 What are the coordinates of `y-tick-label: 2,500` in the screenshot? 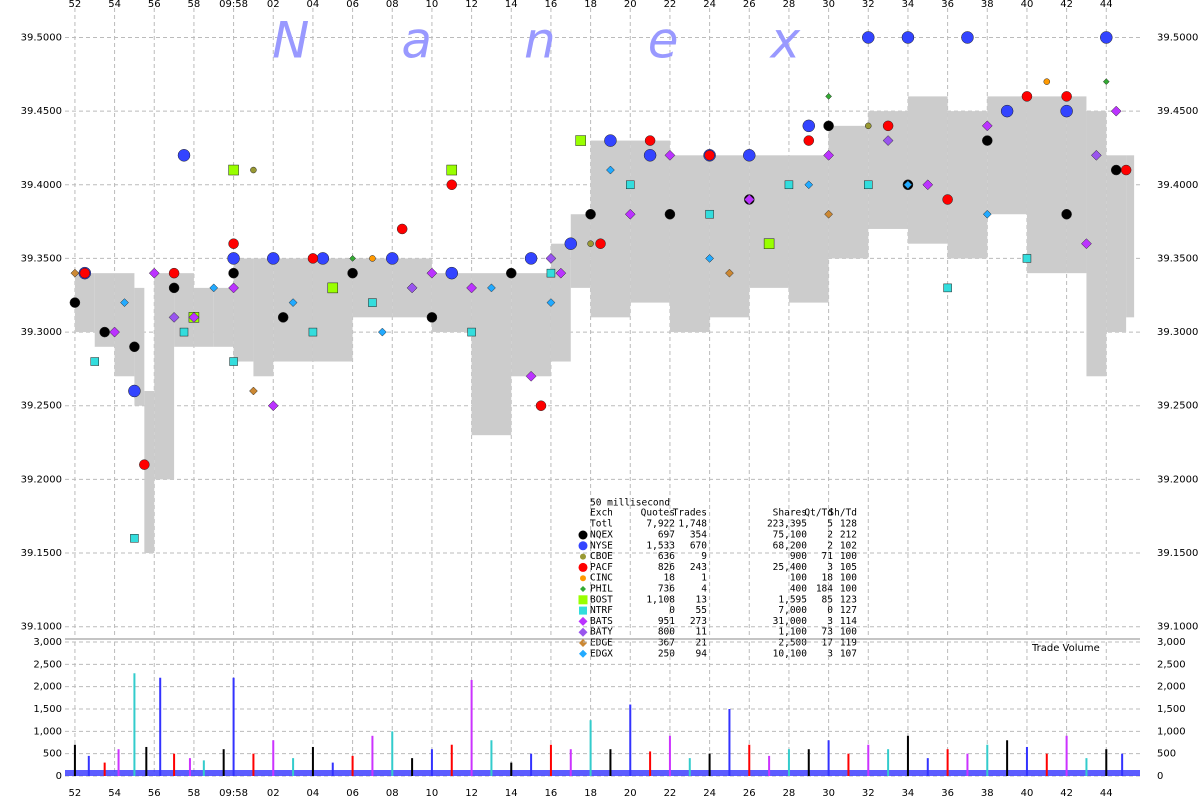 It's located at (47, 664).